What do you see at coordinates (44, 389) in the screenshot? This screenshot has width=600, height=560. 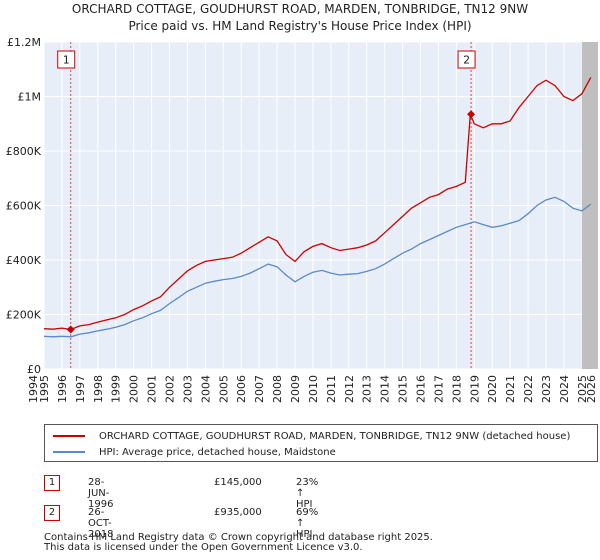 I see `x-tick-label: 1995` at bounding box center [44, 389].